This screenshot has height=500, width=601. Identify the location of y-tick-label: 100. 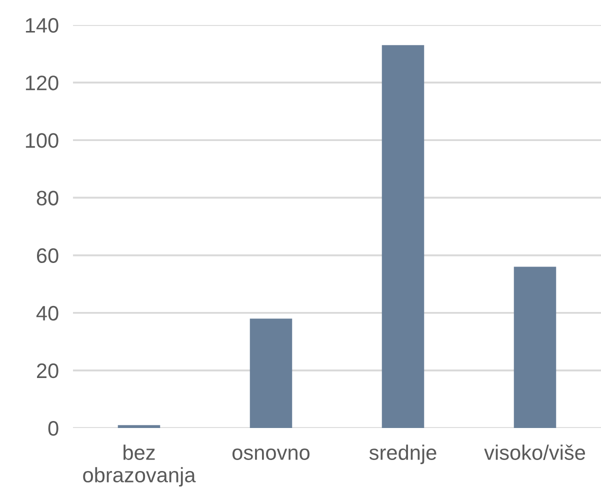
(42, 140).